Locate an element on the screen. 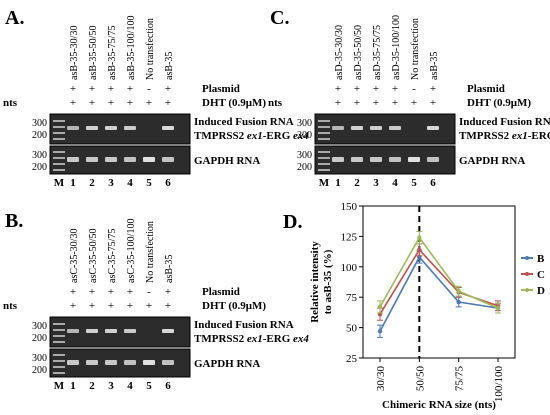 The width and height of the screenshot is (550, 415). panel-letter: D. is located at coordinates (292, 222).